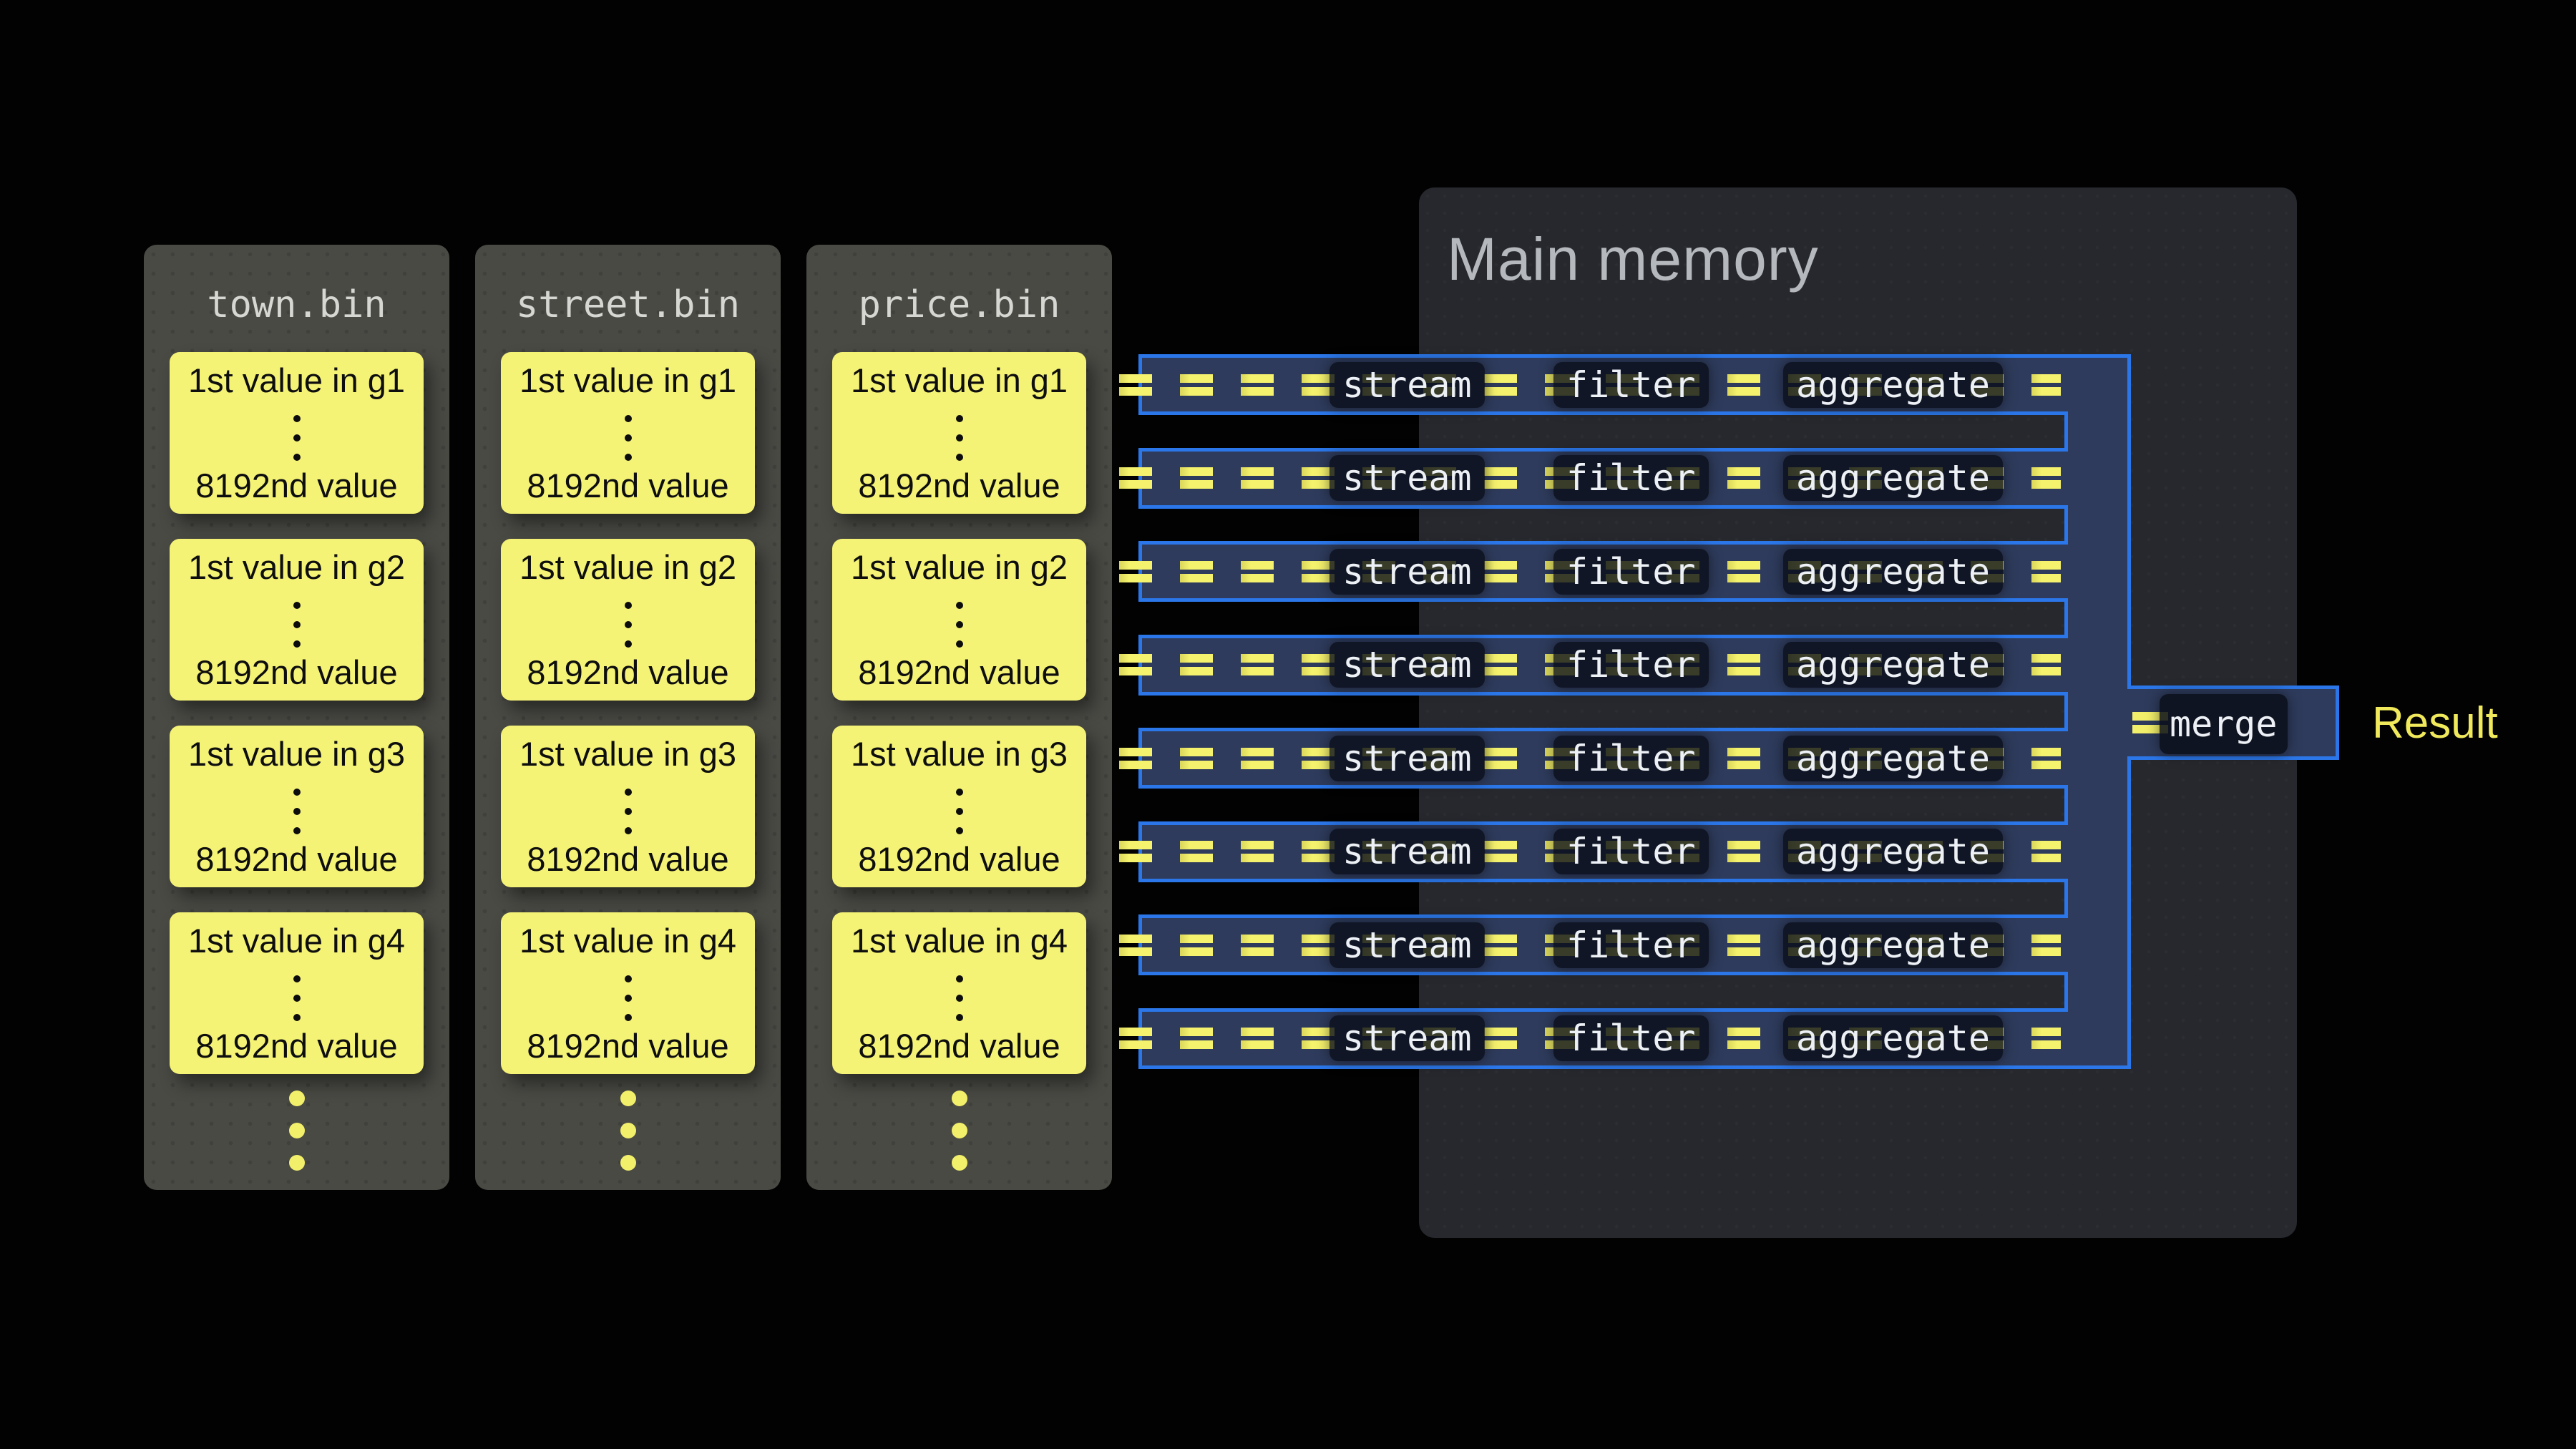 This screenshot has height=1449, width=2576. Describe the element at coordinates (296, 304) in the screenshot. I see `column-title: town.bin` at that location.